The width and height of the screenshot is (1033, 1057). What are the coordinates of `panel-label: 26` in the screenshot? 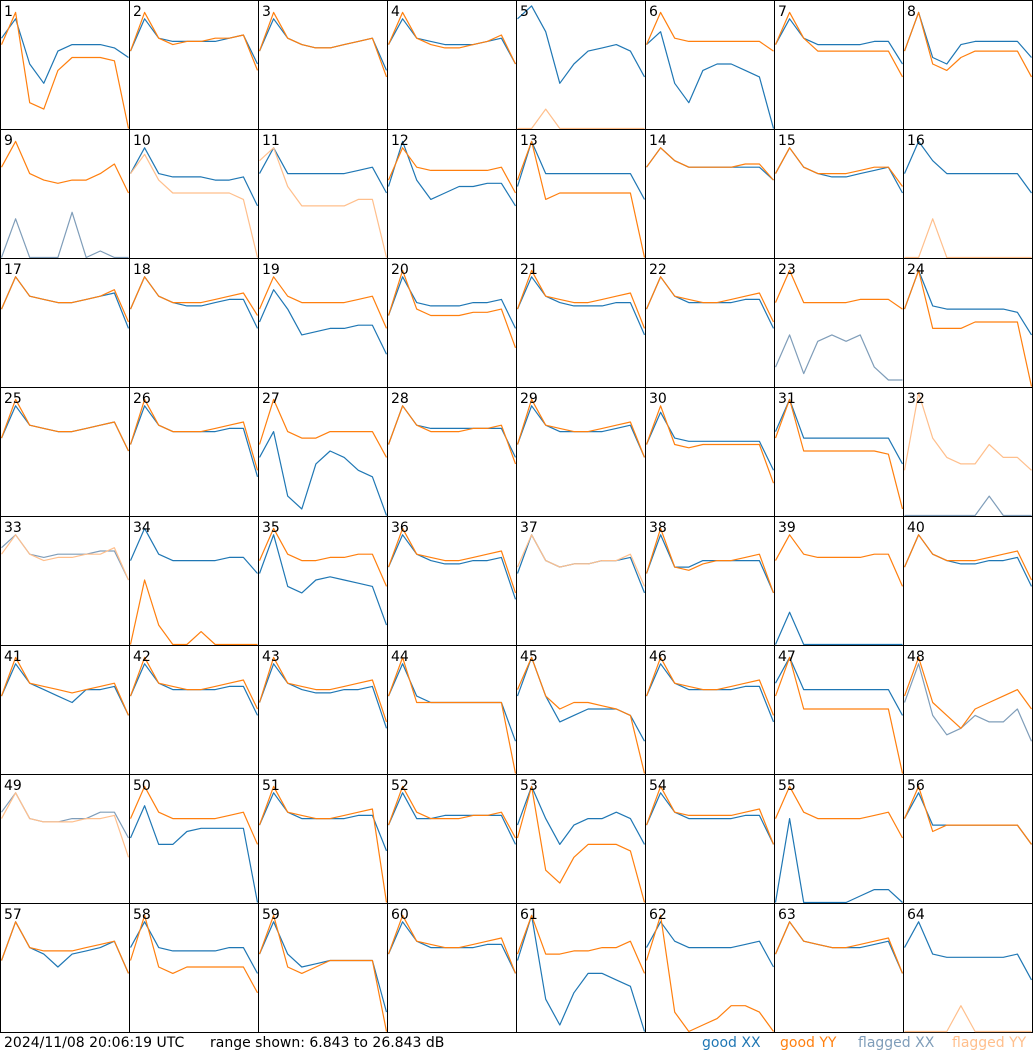 It's located at (142, 399).